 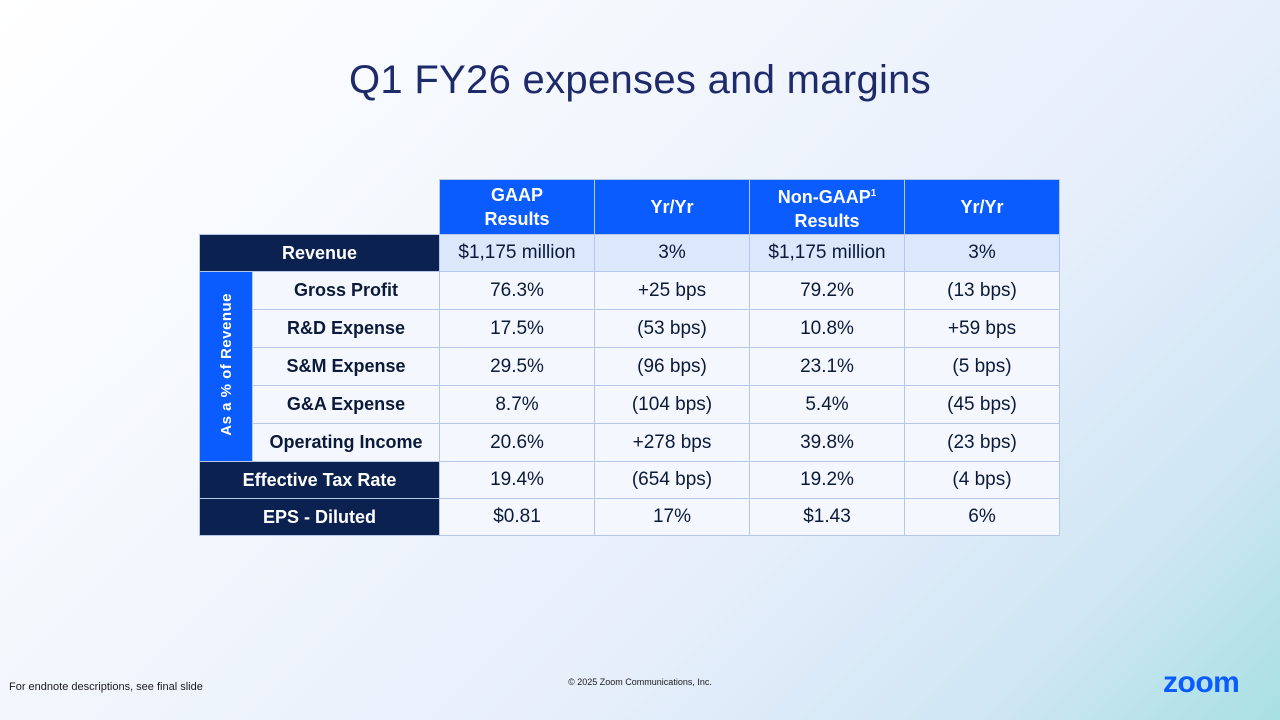 I want to click on header-gaap-results: GAAP Results, so click(x=517, y=207).